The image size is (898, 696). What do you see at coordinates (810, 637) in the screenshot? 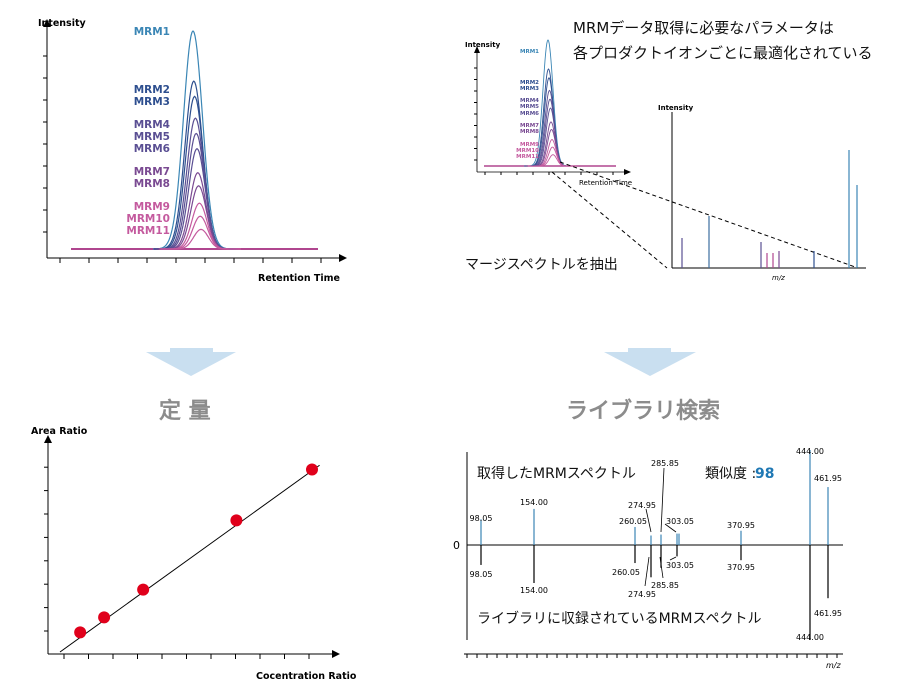
I see `library-peak-label: 444.00` at bounding box center [810, 637].